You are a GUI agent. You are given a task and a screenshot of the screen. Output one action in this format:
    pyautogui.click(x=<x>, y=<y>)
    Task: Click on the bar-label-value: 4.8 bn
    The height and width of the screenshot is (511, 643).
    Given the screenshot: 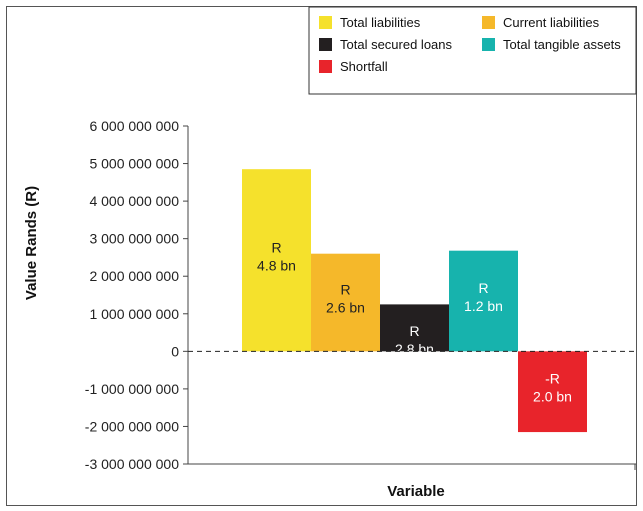 What is the action you would take?
    pyautogui.click(x=276, y=265)
    